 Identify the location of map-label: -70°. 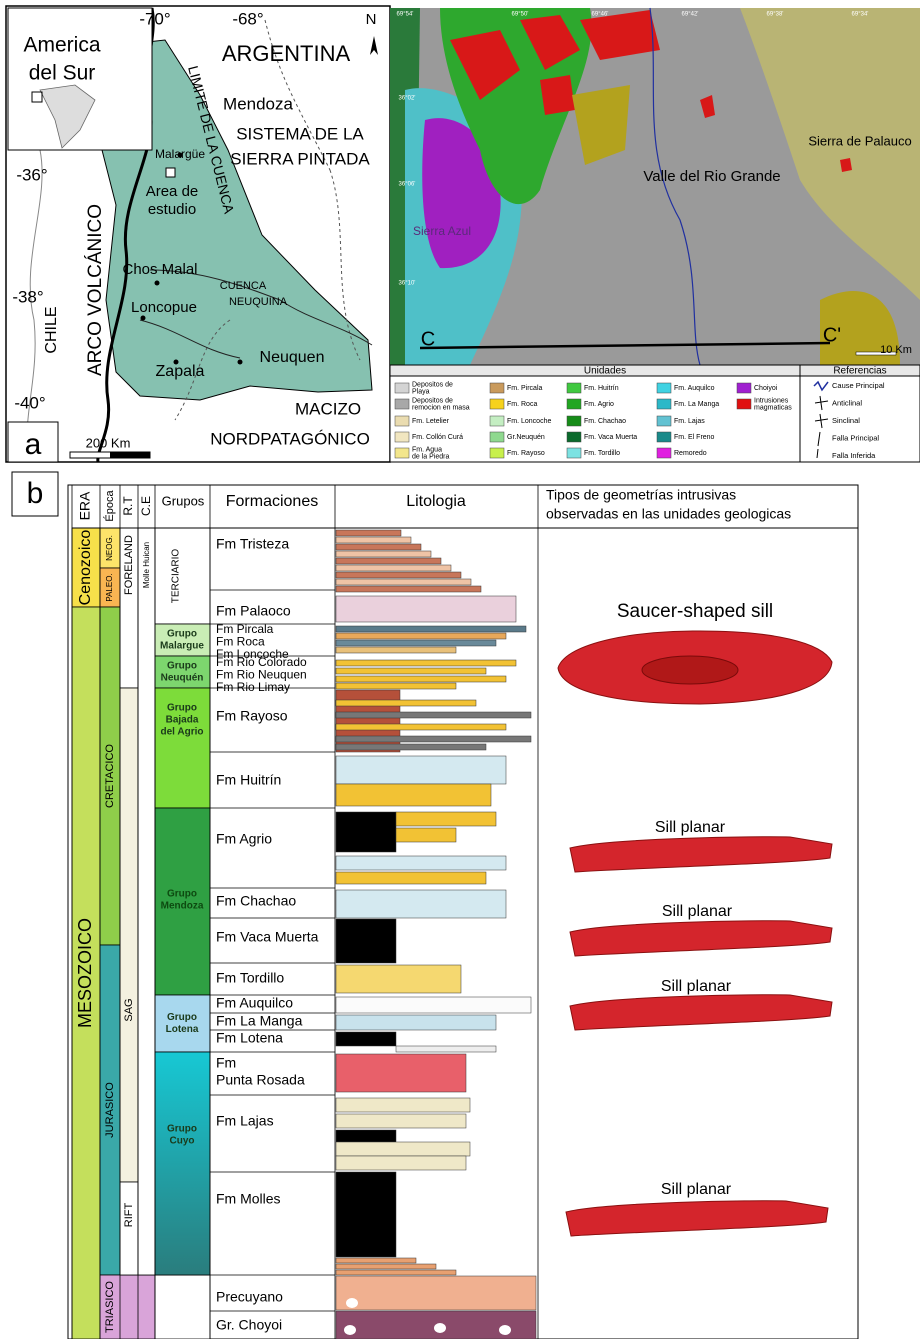
(154, 18).